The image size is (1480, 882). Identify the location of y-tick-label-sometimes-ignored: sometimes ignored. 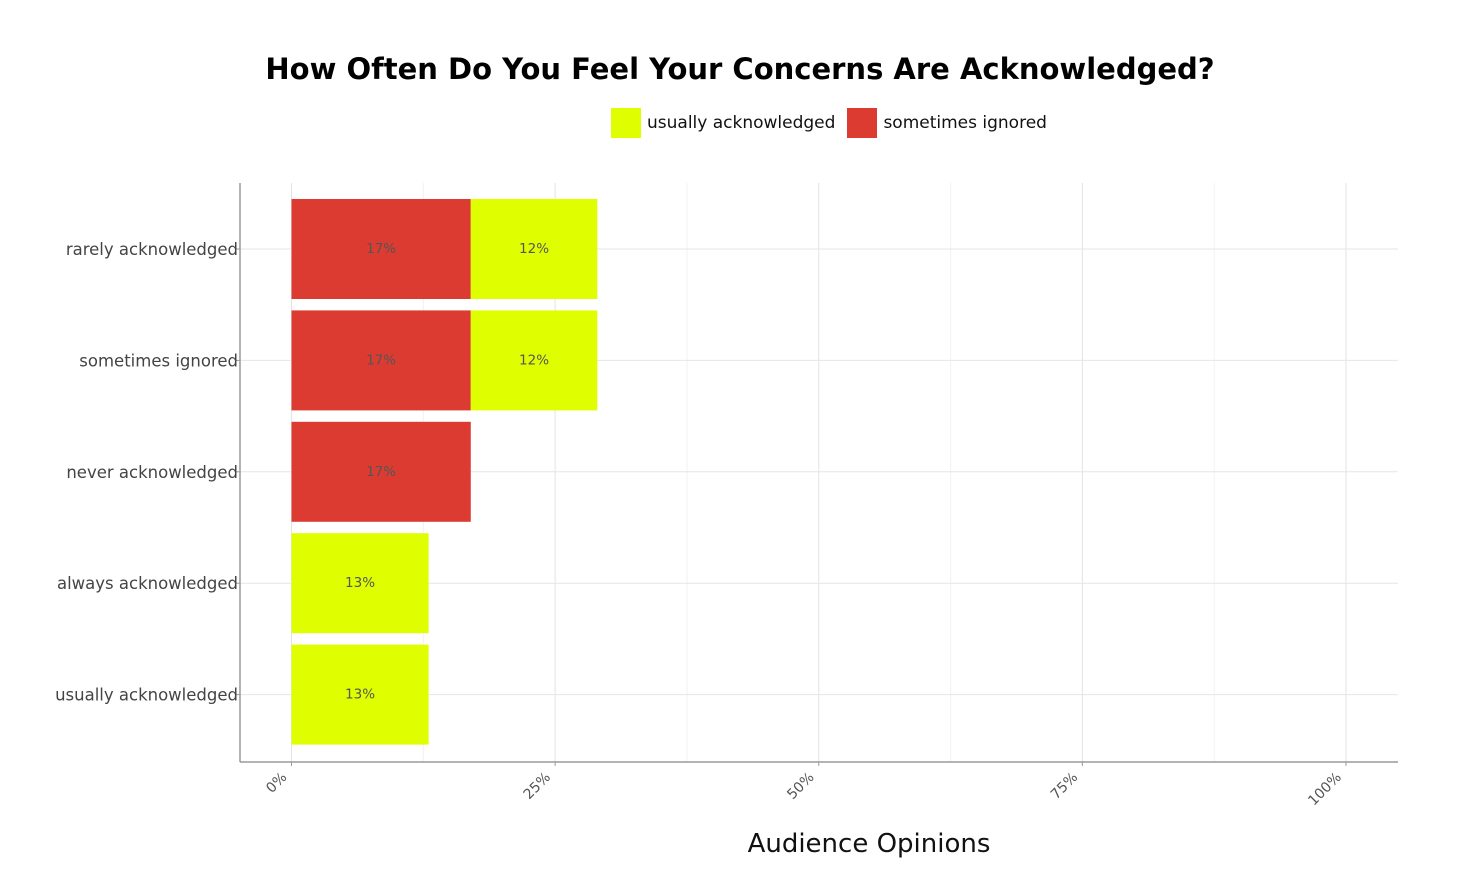
(158, 360).